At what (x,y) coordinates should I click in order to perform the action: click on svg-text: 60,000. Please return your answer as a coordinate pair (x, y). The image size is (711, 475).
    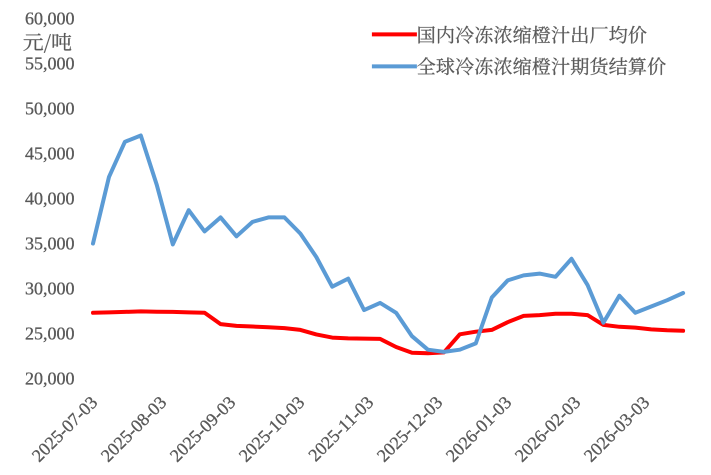
    Looking at the image, I should click on (50, 19).